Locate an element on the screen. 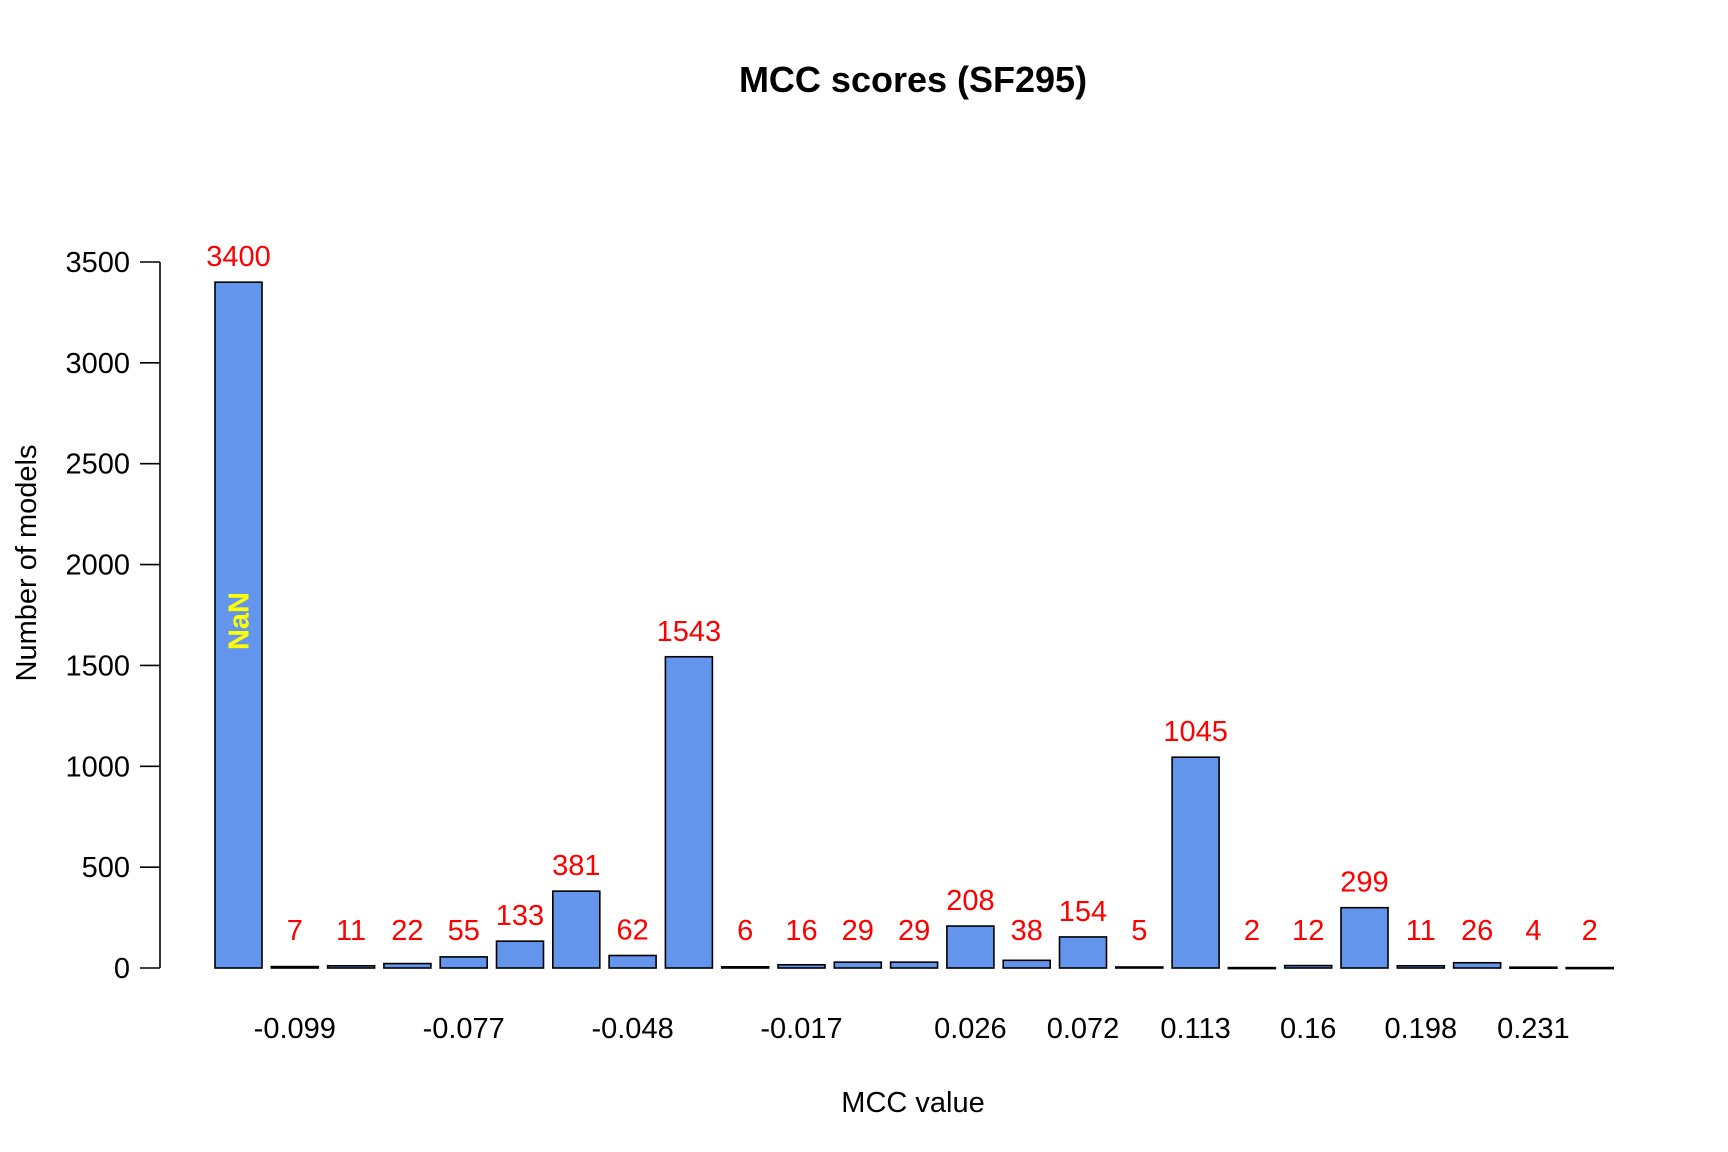 Image resolution: width=1728 pixels, height=1152 pixels. y-tick-label: 3000 is located at coordinates (97, 364).